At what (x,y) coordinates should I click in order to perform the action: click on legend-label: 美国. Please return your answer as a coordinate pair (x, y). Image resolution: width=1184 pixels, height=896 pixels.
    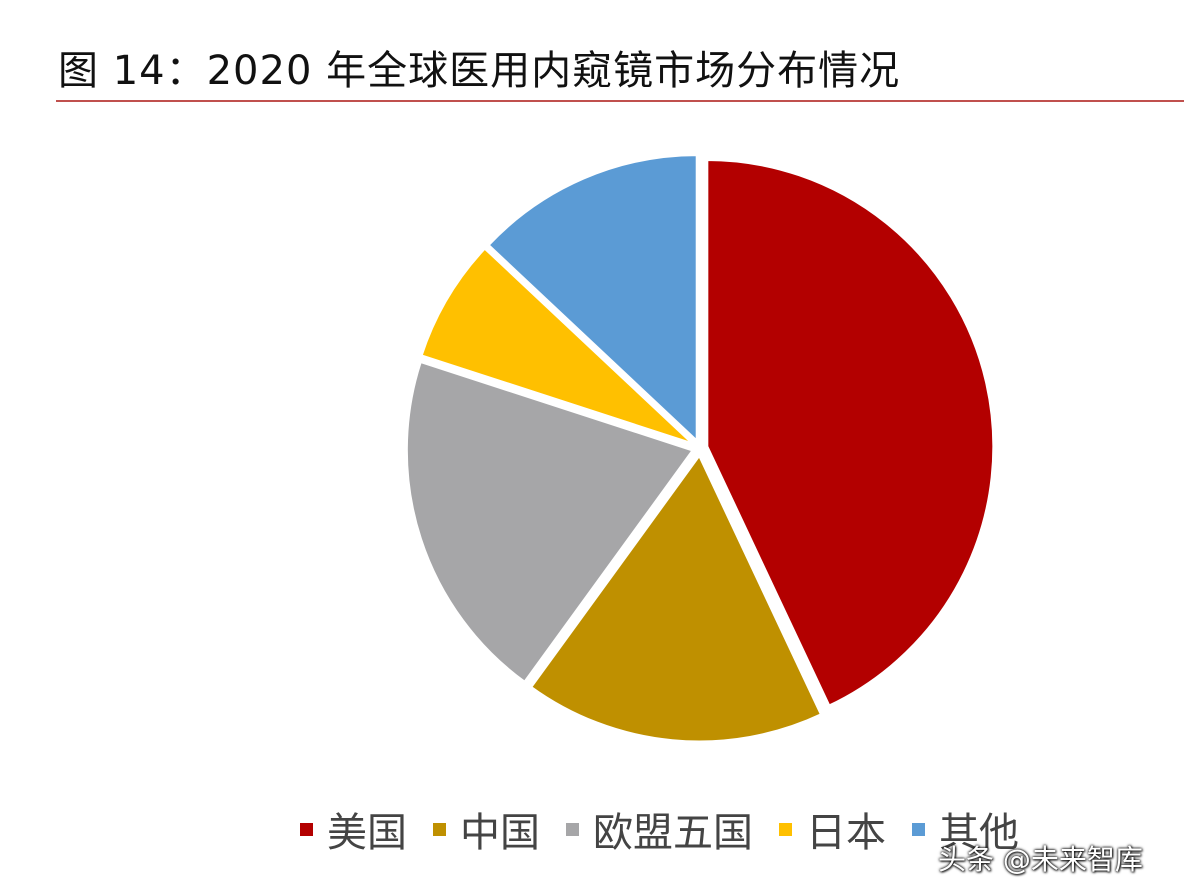
    Looking at the image, I should click on (367, 833).